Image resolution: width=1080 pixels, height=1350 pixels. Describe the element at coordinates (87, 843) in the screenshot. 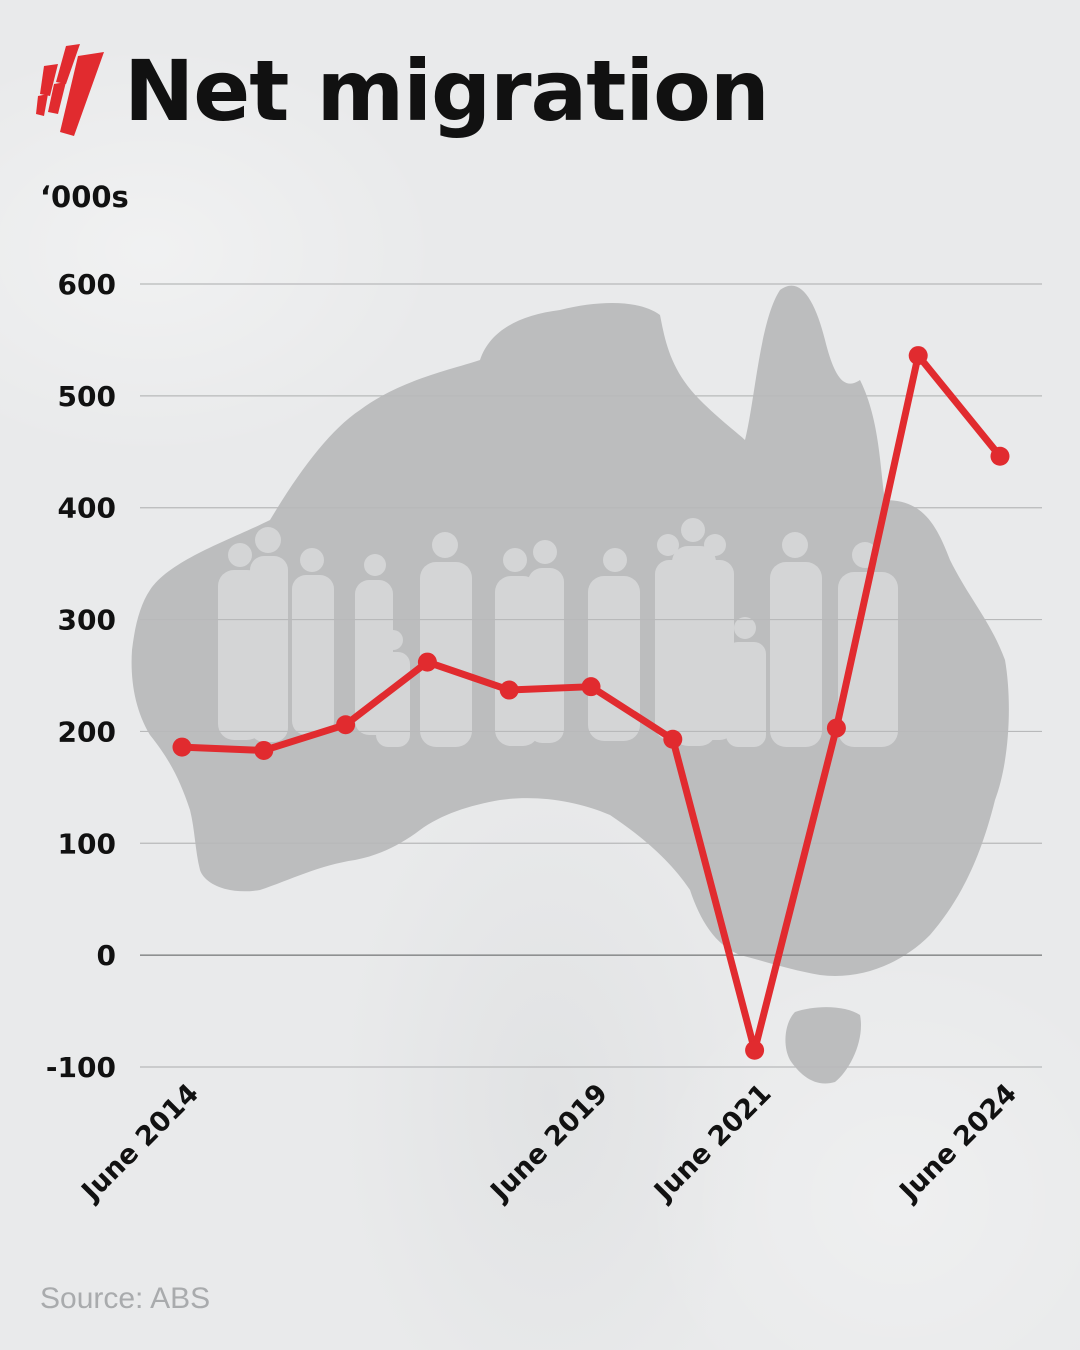

I see `y-tick-label: 100` at that location.